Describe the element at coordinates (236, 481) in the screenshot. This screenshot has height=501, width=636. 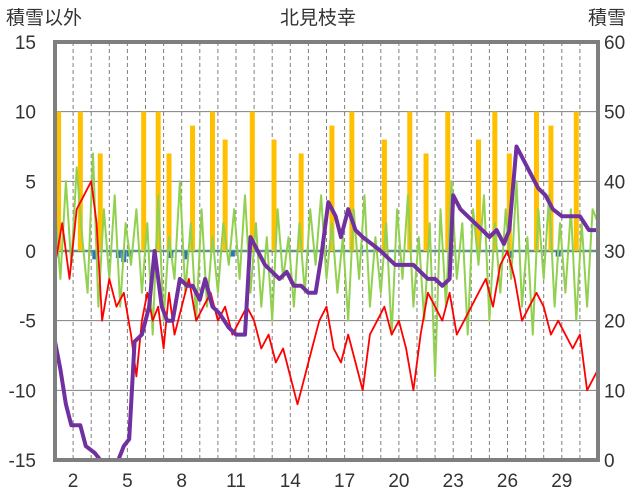
I see `x-tick-label: 11` at that location.